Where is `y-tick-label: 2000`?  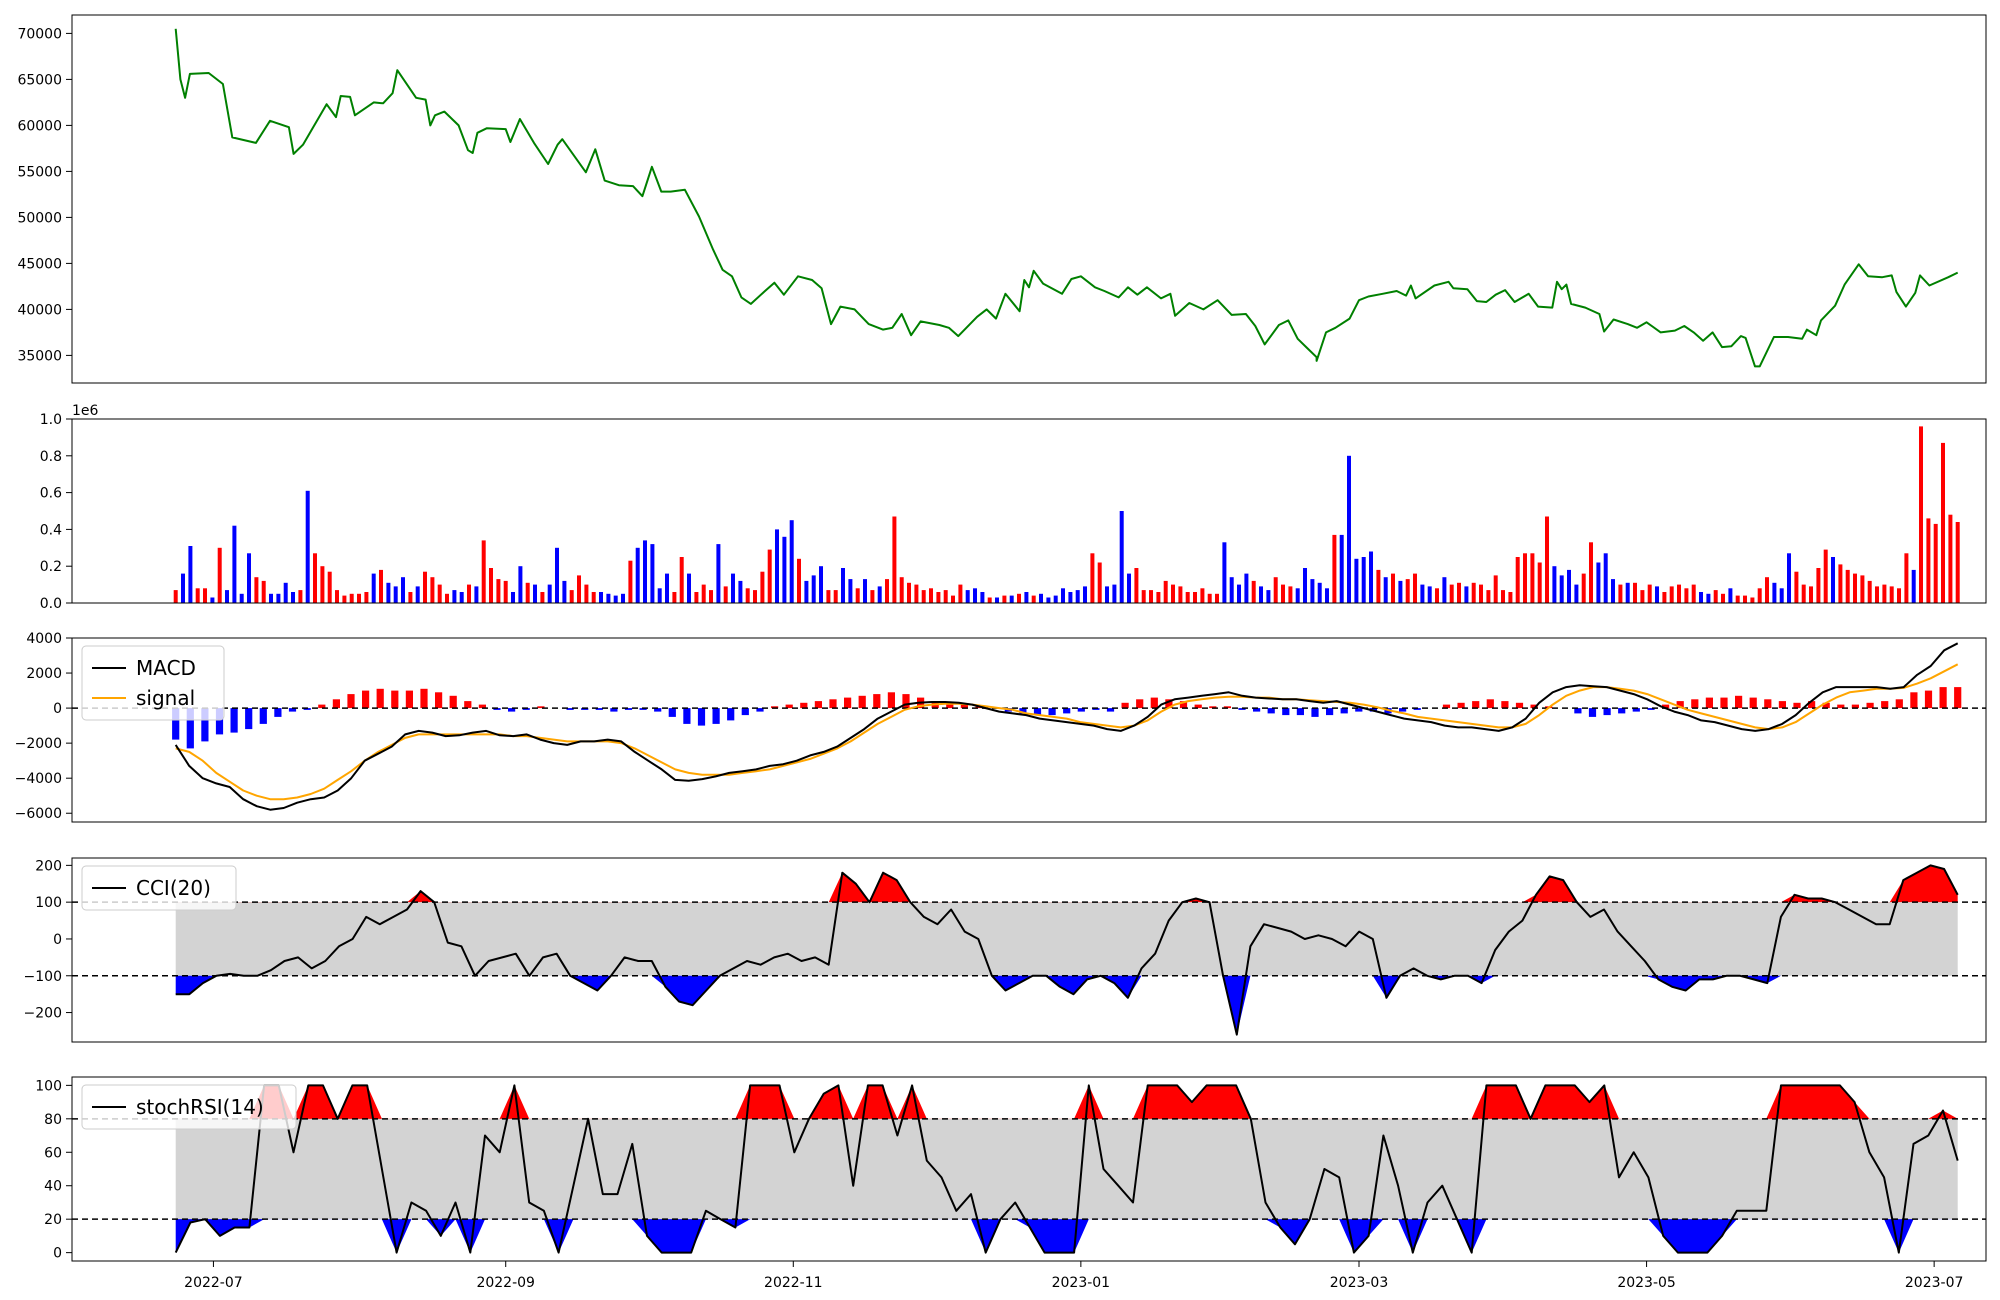 y-tick-label: 2000 is located at coordinates (44, 674).